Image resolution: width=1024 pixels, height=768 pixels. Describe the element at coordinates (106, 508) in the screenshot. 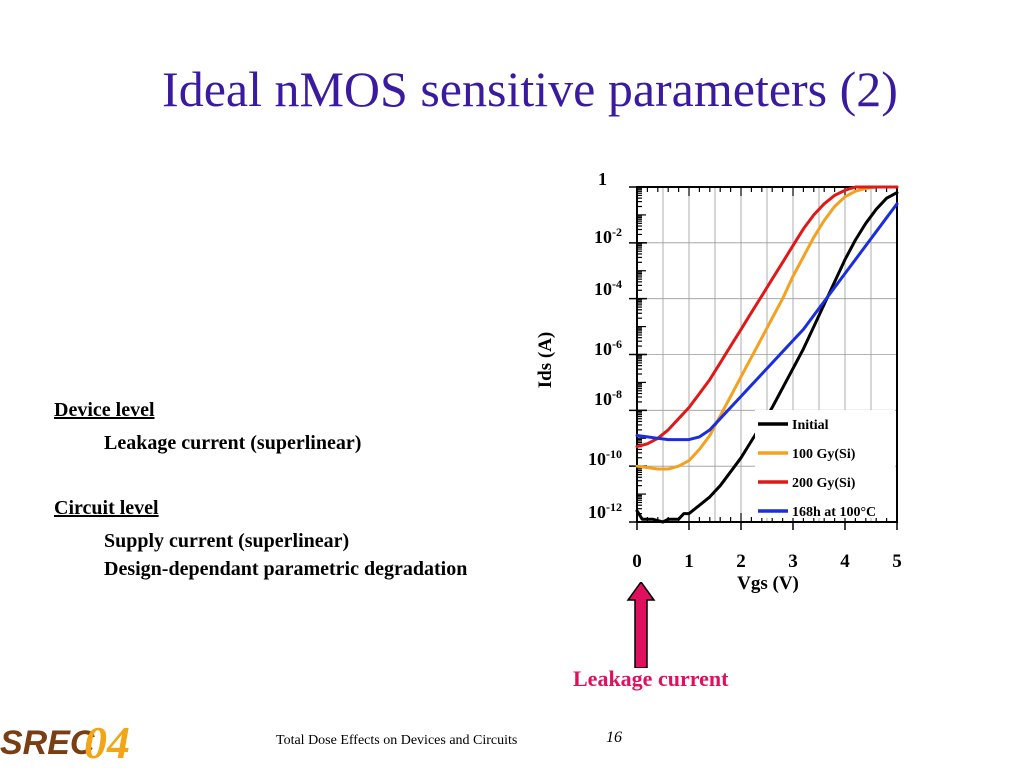

I see `circuit-level-heading: Circuit level` at that location.